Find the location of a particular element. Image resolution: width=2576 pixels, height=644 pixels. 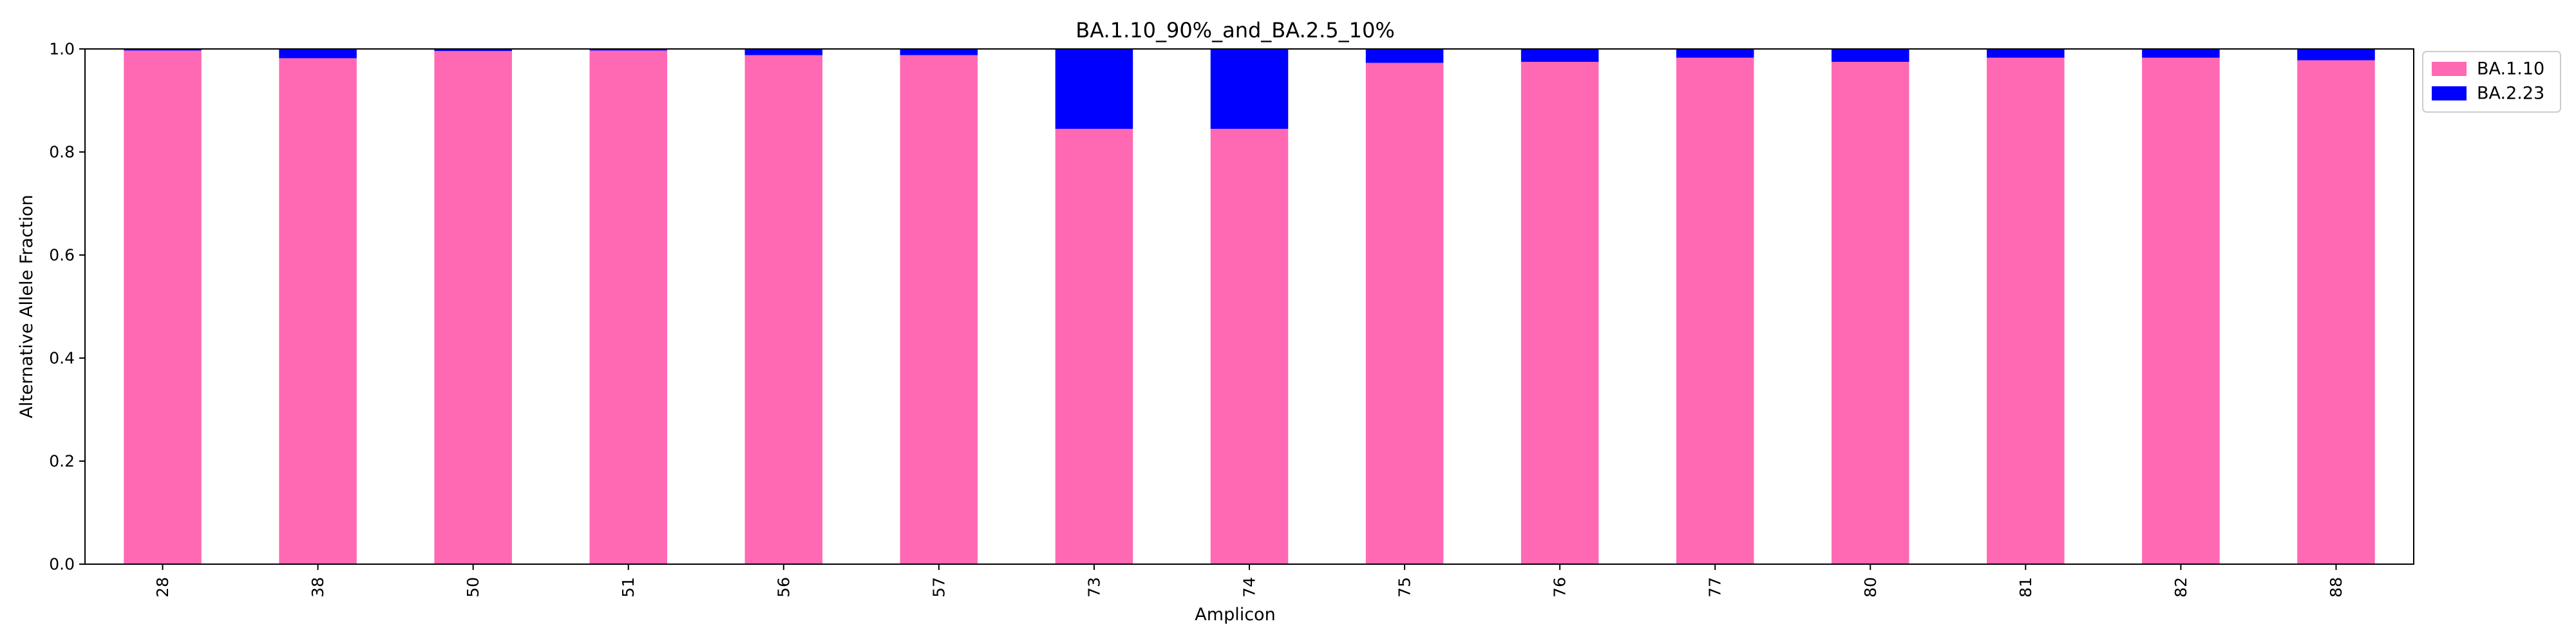

bar-BA.2.23-75 is located at coordinates (1405, 56).